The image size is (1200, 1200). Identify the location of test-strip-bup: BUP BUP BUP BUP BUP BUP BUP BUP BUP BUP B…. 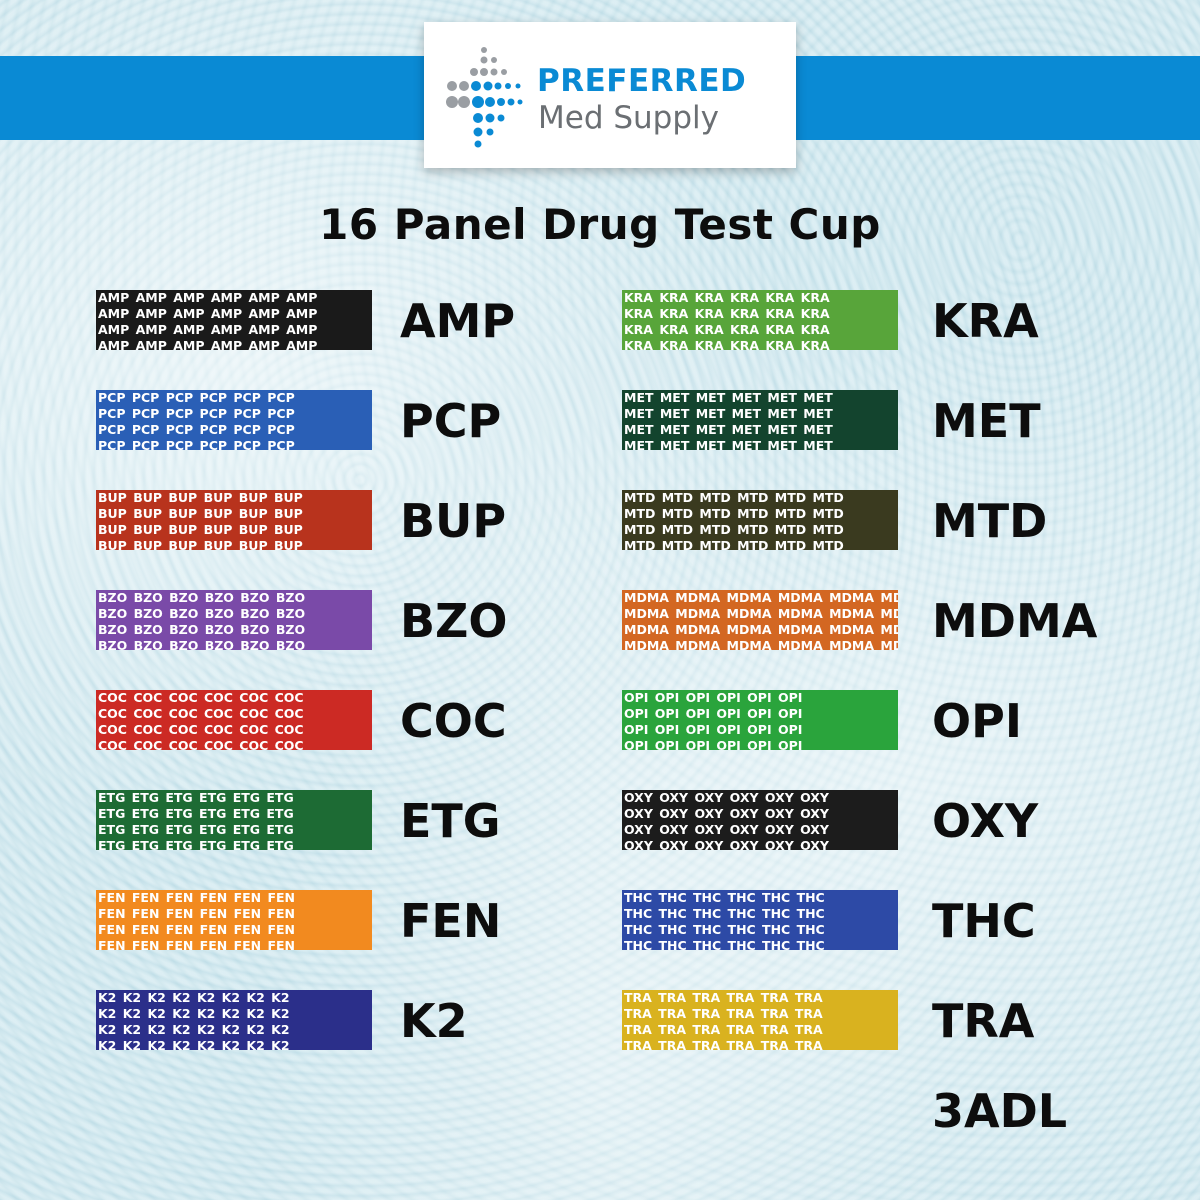
(234, 520).